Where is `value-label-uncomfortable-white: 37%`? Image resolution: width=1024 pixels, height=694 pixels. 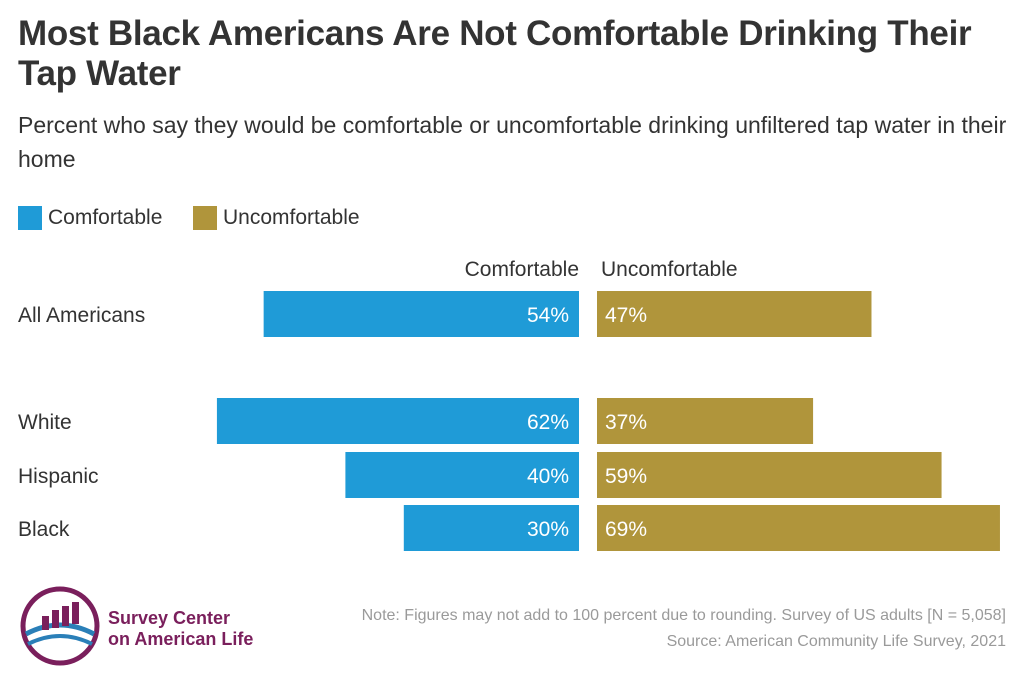
value-label-uncomfortable-white: 37% is located at coordinates (626, 422).